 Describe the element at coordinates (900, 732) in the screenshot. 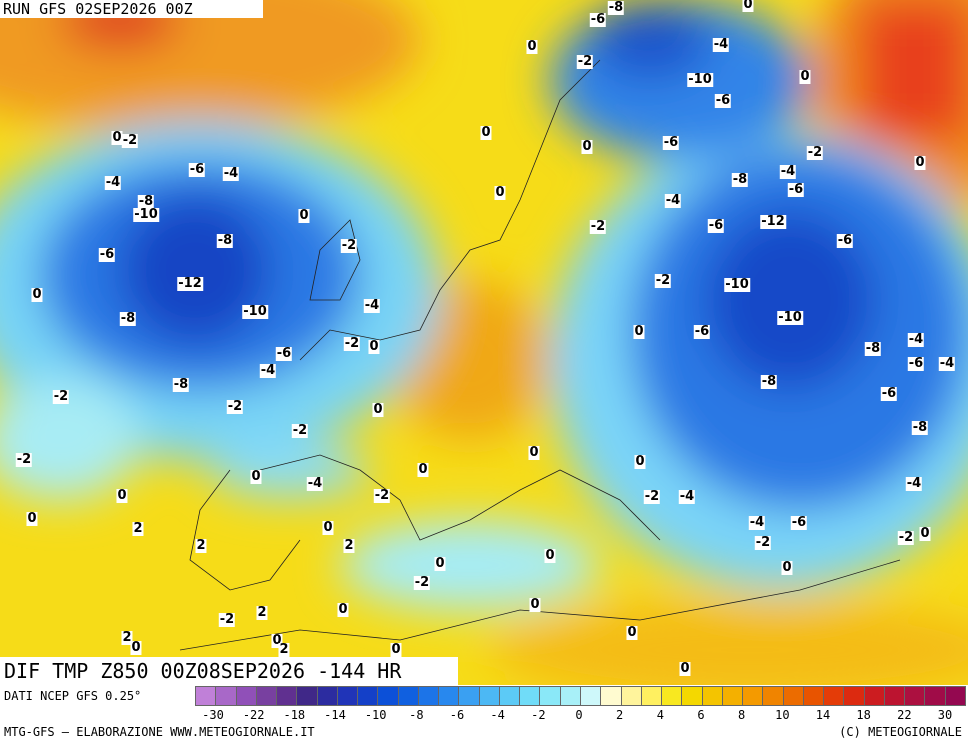

I see `footer-right: (C) METEOGIORNALE` at that location.